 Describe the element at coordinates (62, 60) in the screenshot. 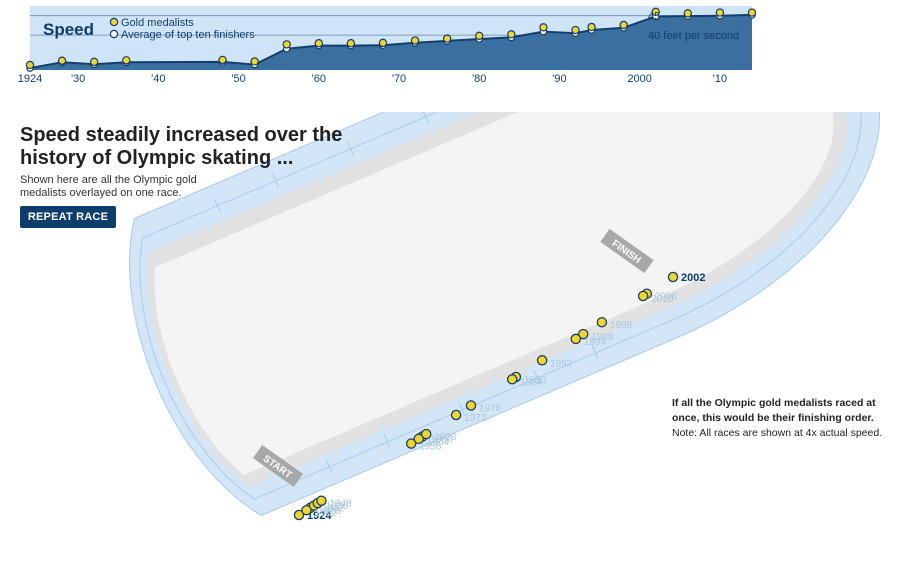

I see `gold-point-1928` at that location.